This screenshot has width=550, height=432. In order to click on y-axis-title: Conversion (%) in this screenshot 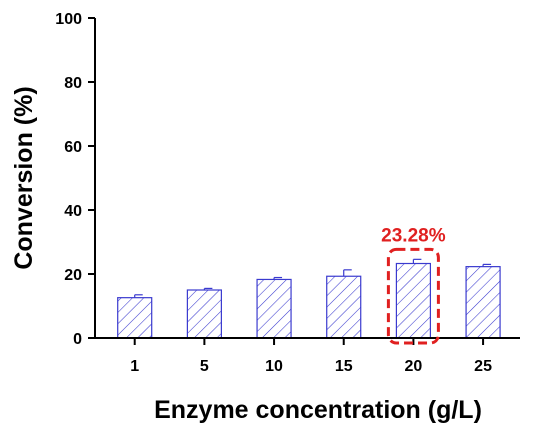, I will do `click(24, 177)`.